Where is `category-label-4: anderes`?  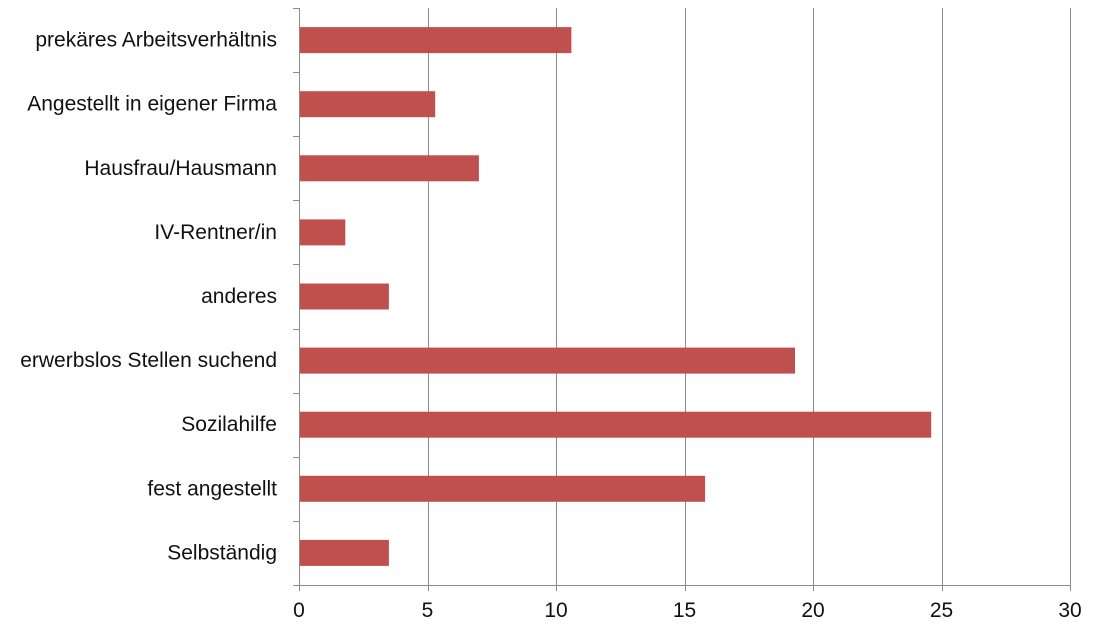
category-label-4: anderes is located at coordinates (239, 296).